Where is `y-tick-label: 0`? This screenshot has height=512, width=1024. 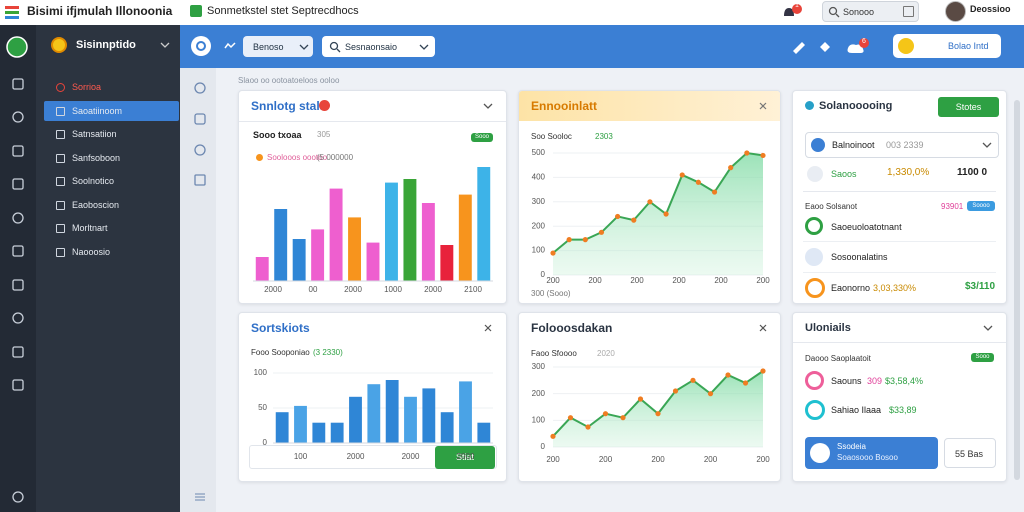
y-tick-label: 0 is located at coordinates (265, 442).